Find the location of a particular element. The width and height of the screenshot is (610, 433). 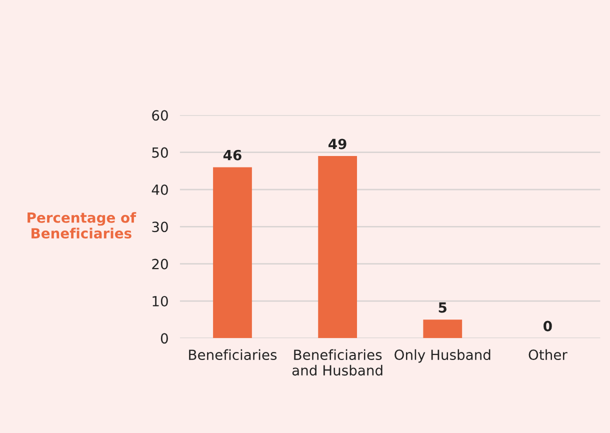

x-tick-label: Other is located at coordinates (548, 354).